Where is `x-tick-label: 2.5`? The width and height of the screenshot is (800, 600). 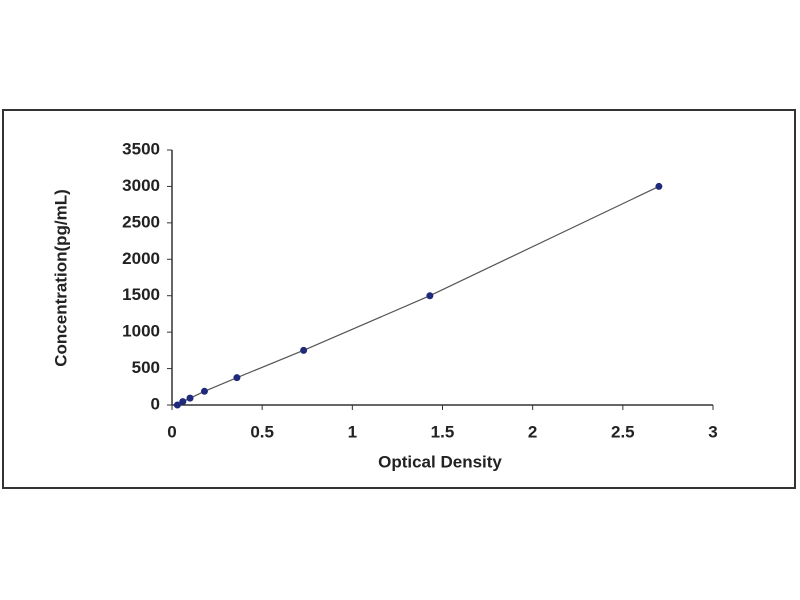 x-tick-label: 2.5 is located at coordinates (623, 431).